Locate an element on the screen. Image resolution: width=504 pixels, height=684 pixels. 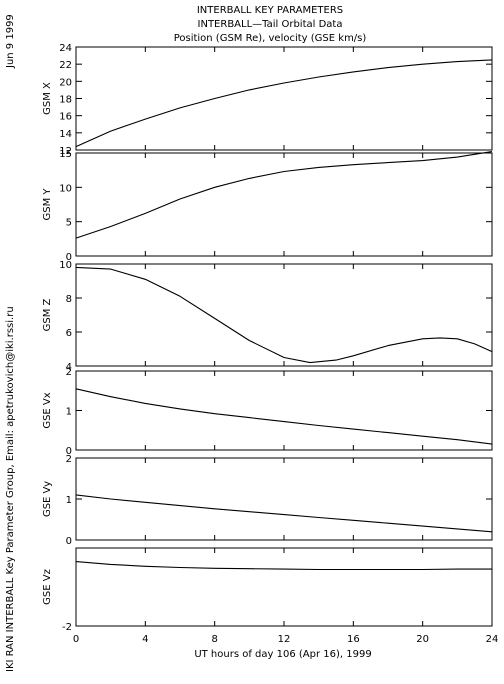
y-tick-label-5-0: 0 is located at coordinates (69, 541).